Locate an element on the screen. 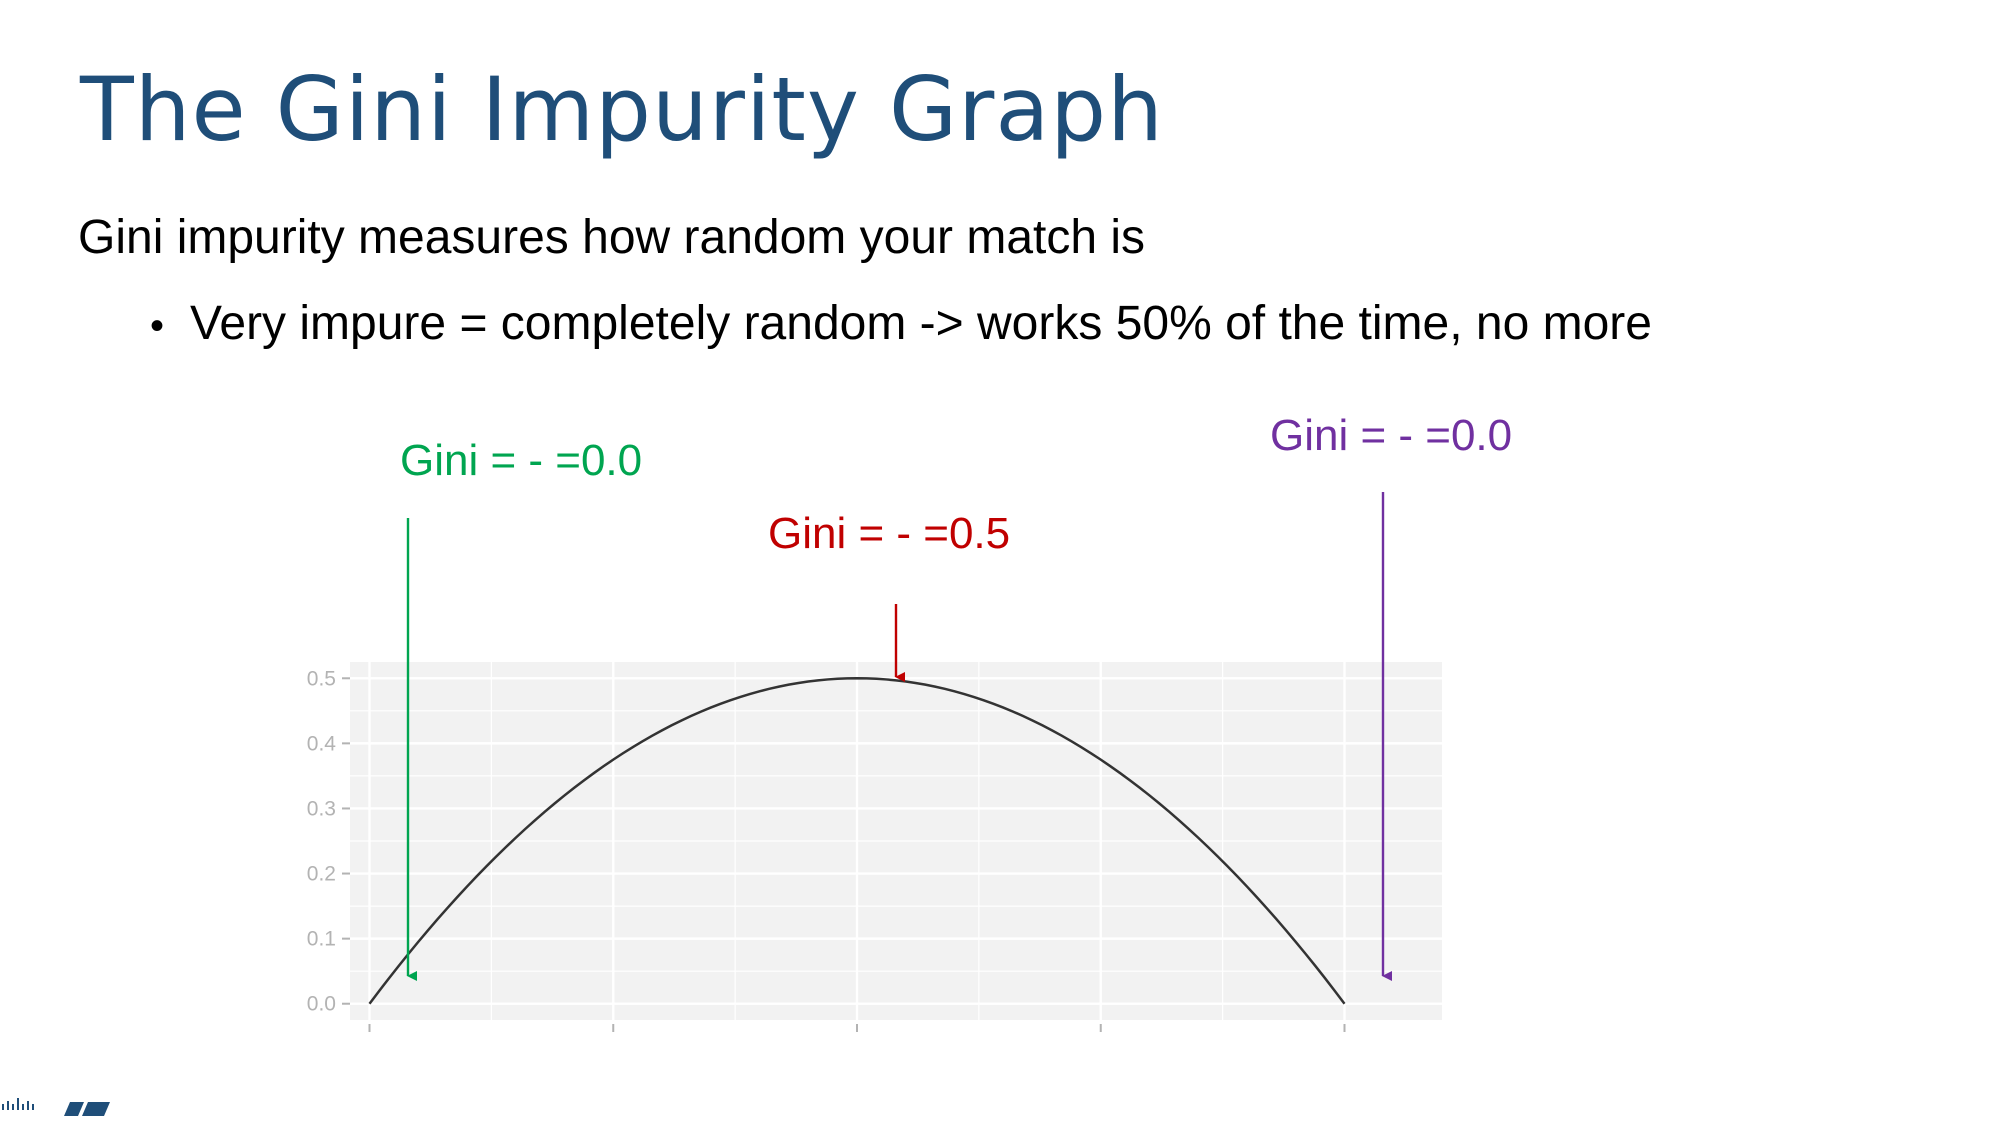 The height and width of the screenshot is (1132, 2000). y-tick-label: 0.2 is located at coordinates (321, 874).